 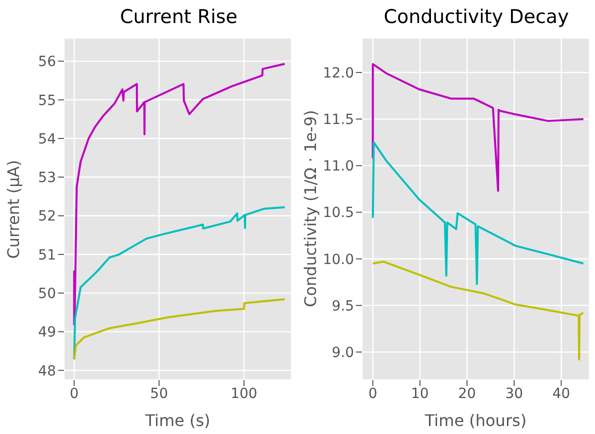 I want to click on y-tick-label: 48, so click(x=47, y=371).